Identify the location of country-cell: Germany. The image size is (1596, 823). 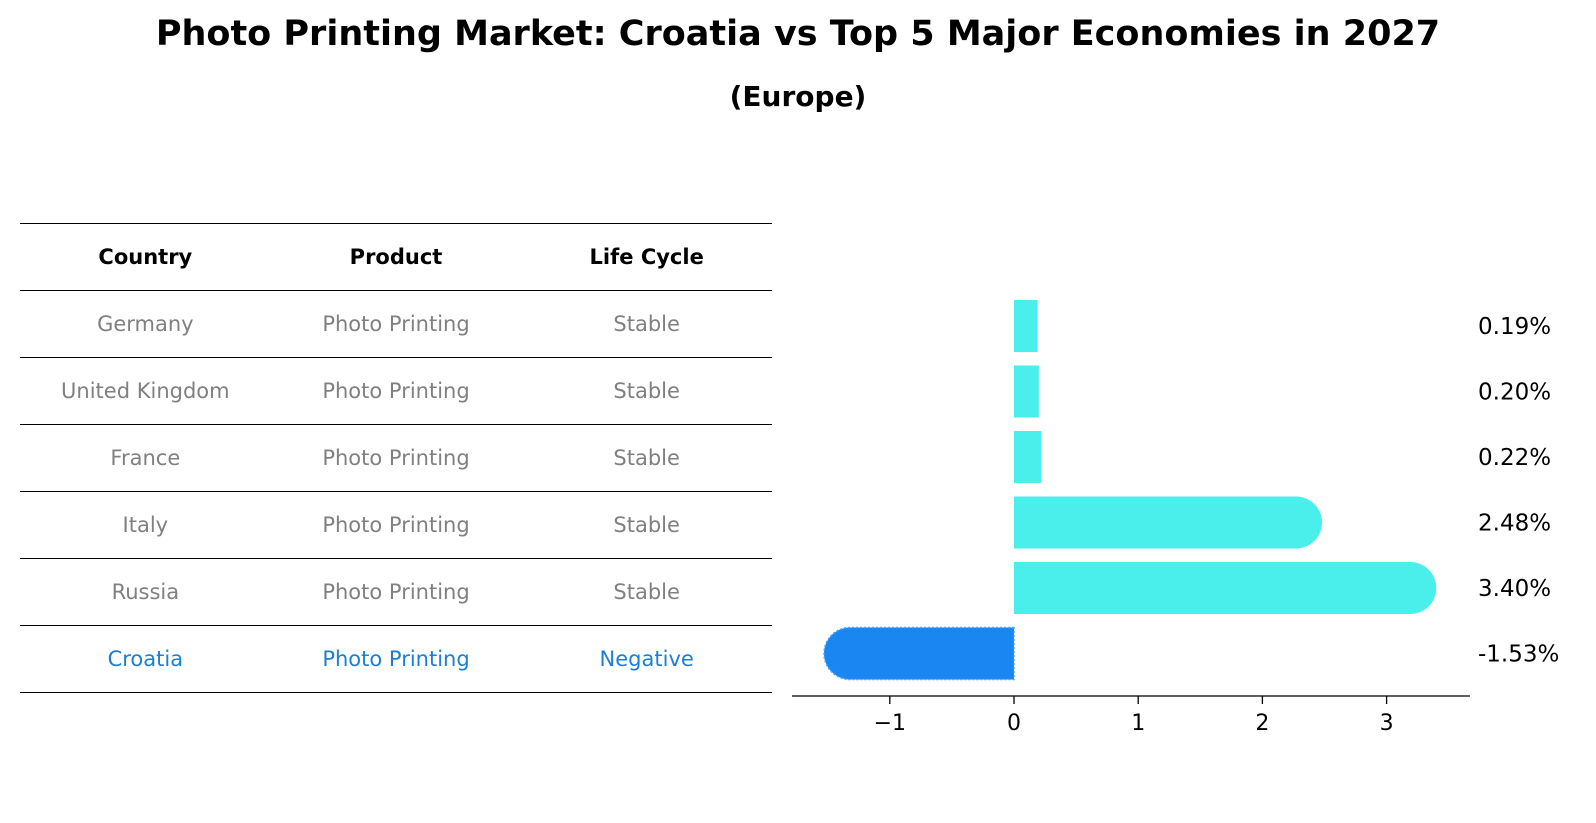
(145, 324).